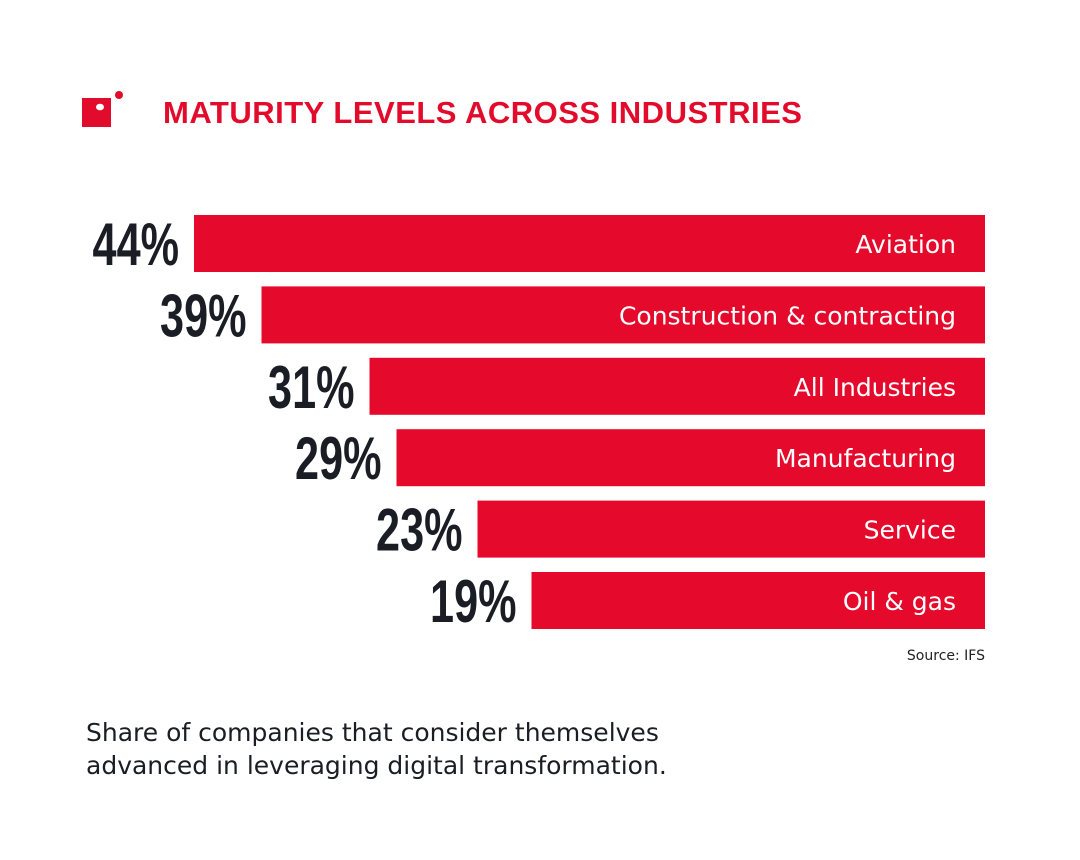 This screenshot has height=860, width=1080. I want to click on category-label: Construction & contracting, so click(787, 315).